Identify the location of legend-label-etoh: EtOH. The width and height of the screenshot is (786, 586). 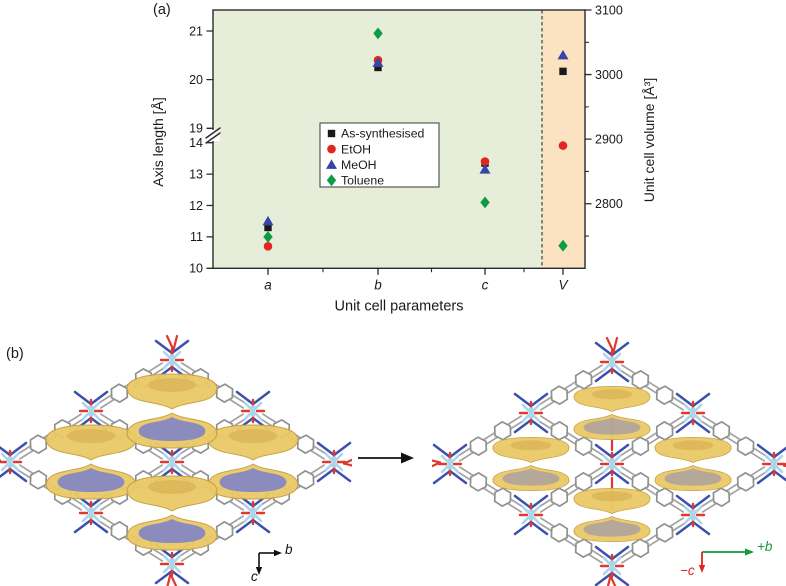
(356, 149).